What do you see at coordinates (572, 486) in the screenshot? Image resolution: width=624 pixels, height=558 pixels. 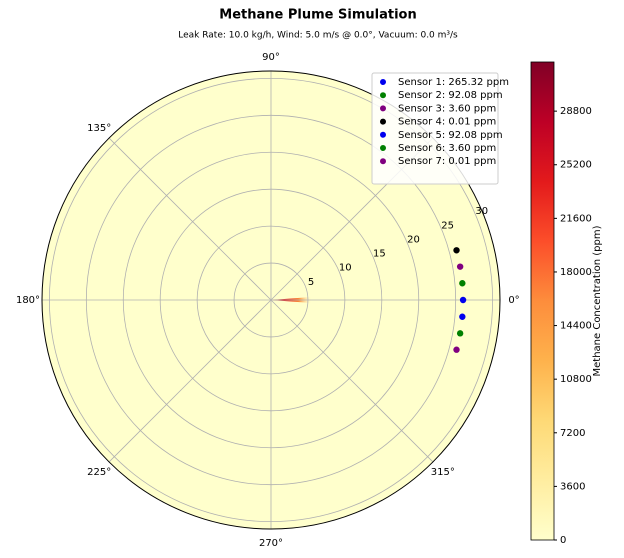 I see `colorbar-tick-label: 3600` at bounding box center [572, 486].